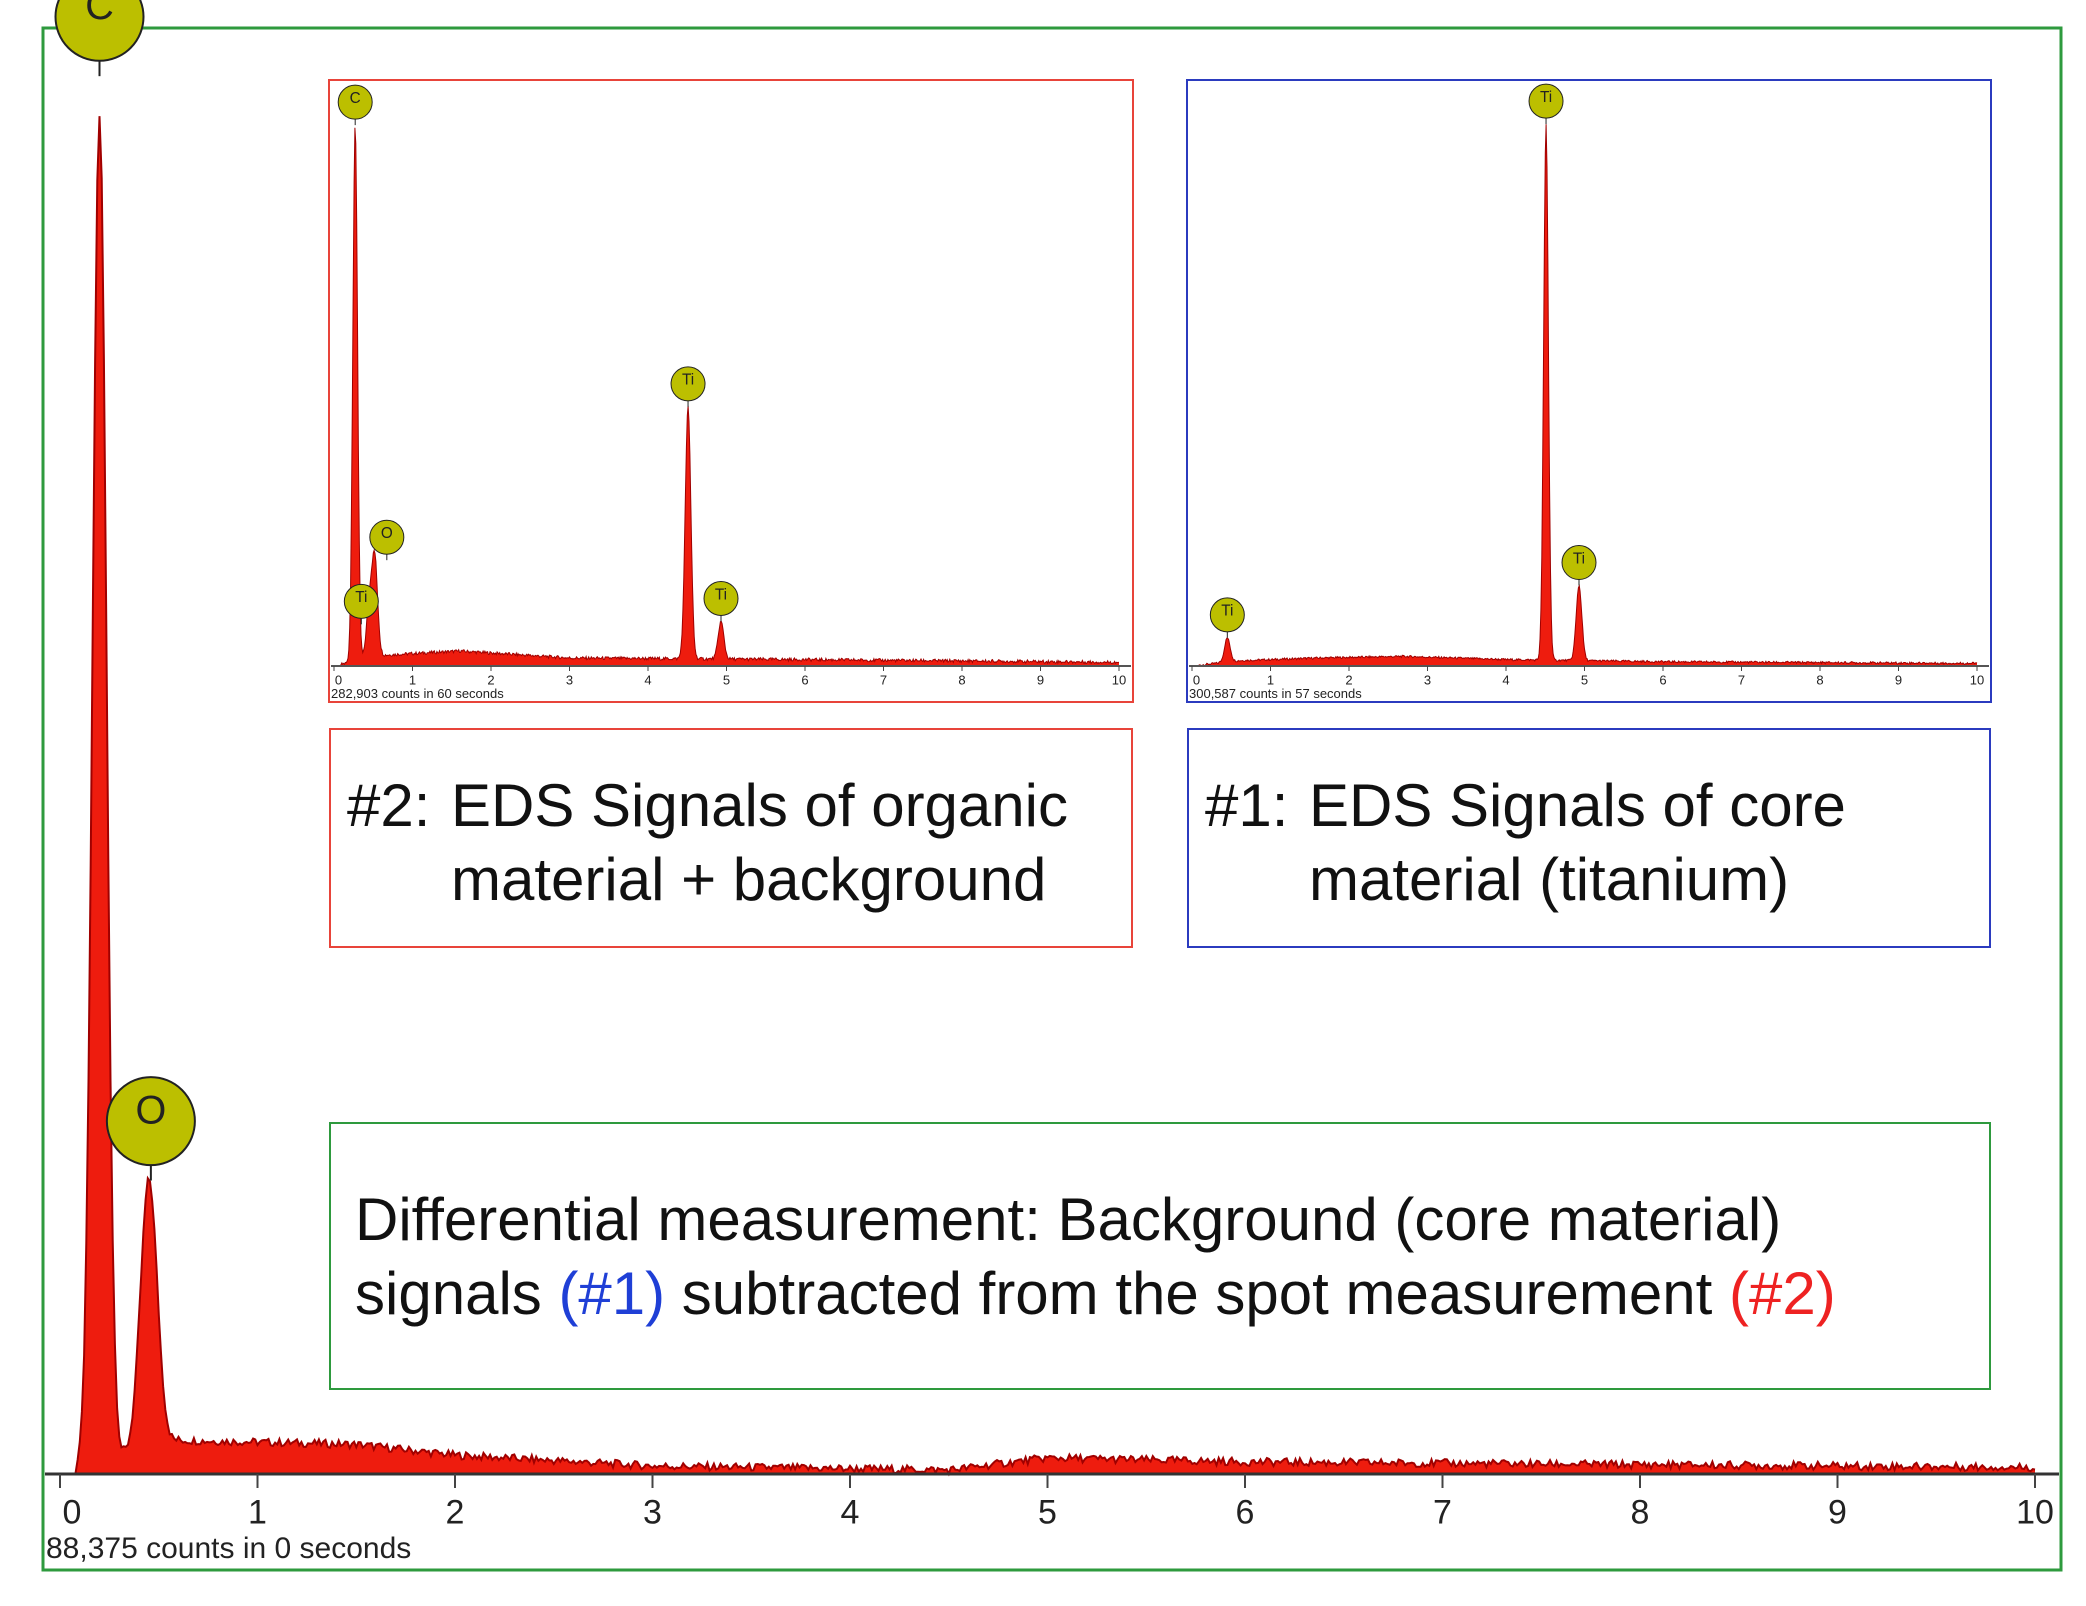  Describe the element at coordinates (457, 1293) in the screenshot. I see `differential-caption-text-a: signals` at that location.